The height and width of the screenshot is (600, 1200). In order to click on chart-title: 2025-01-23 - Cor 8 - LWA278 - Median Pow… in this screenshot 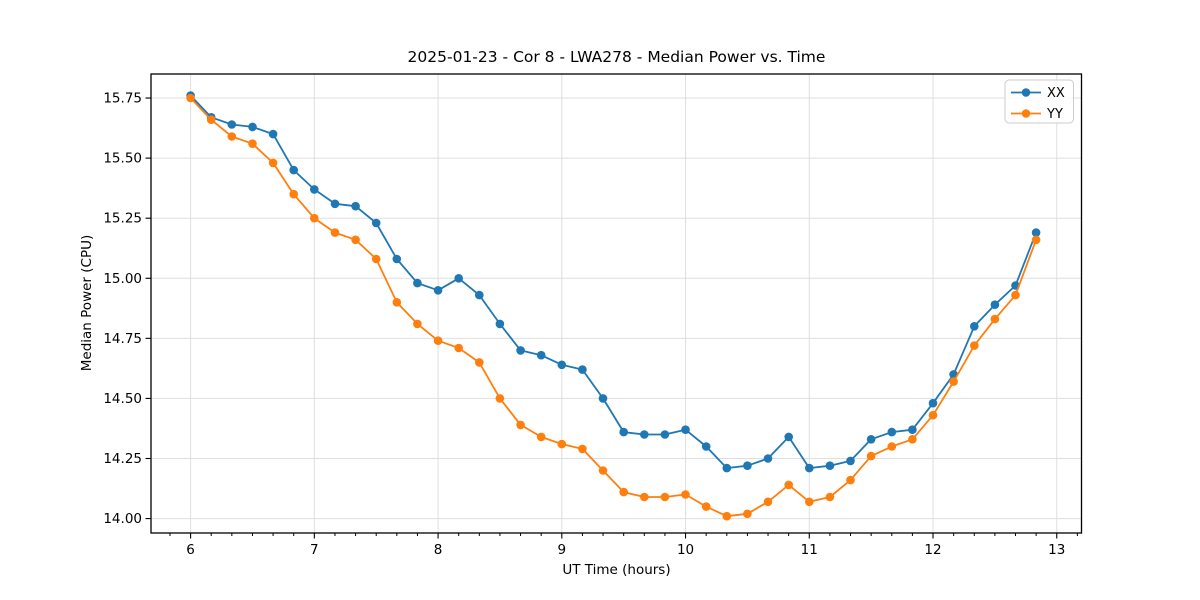, I will do `click(616, 57)`.